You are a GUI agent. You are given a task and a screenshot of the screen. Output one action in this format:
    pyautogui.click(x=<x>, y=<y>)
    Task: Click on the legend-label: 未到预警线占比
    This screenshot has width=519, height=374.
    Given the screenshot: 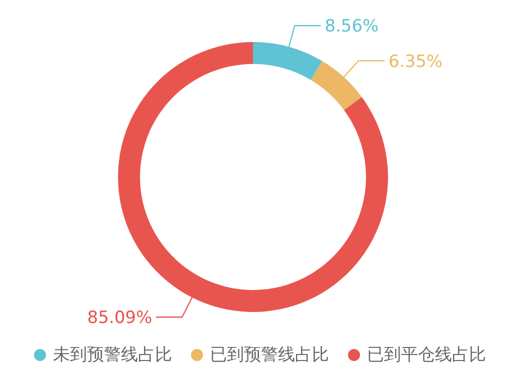 What is the action you would take?
    pyautogui.click(x=112, y=355)
    